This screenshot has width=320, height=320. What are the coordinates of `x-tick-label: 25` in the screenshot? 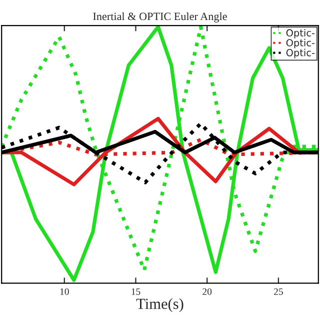 It's located at (278, 291).